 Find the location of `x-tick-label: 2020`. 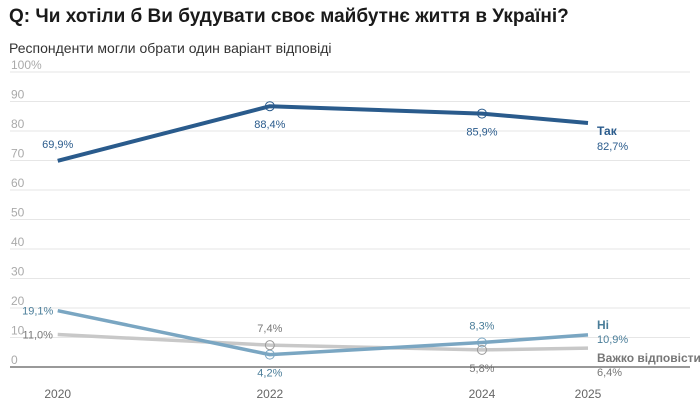

x-tick-label: 2020 is located at coordinates (57, 394).